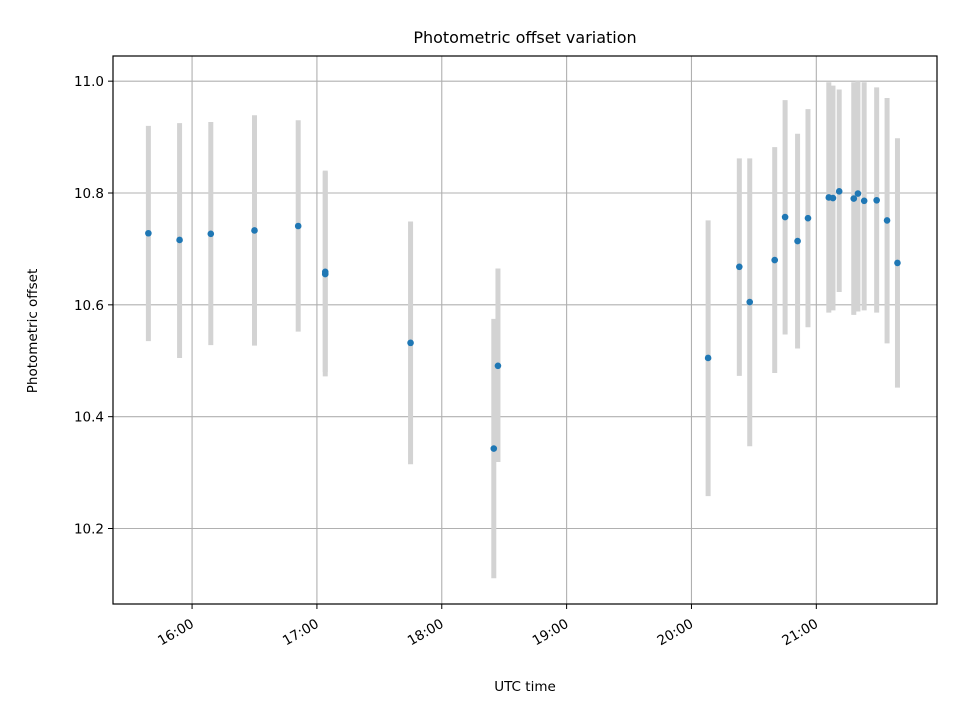  What do you see at coordinates (89, 530) in the screenshot?
I see `y-tick-label: 10.2` at bounding box center [89, 530].